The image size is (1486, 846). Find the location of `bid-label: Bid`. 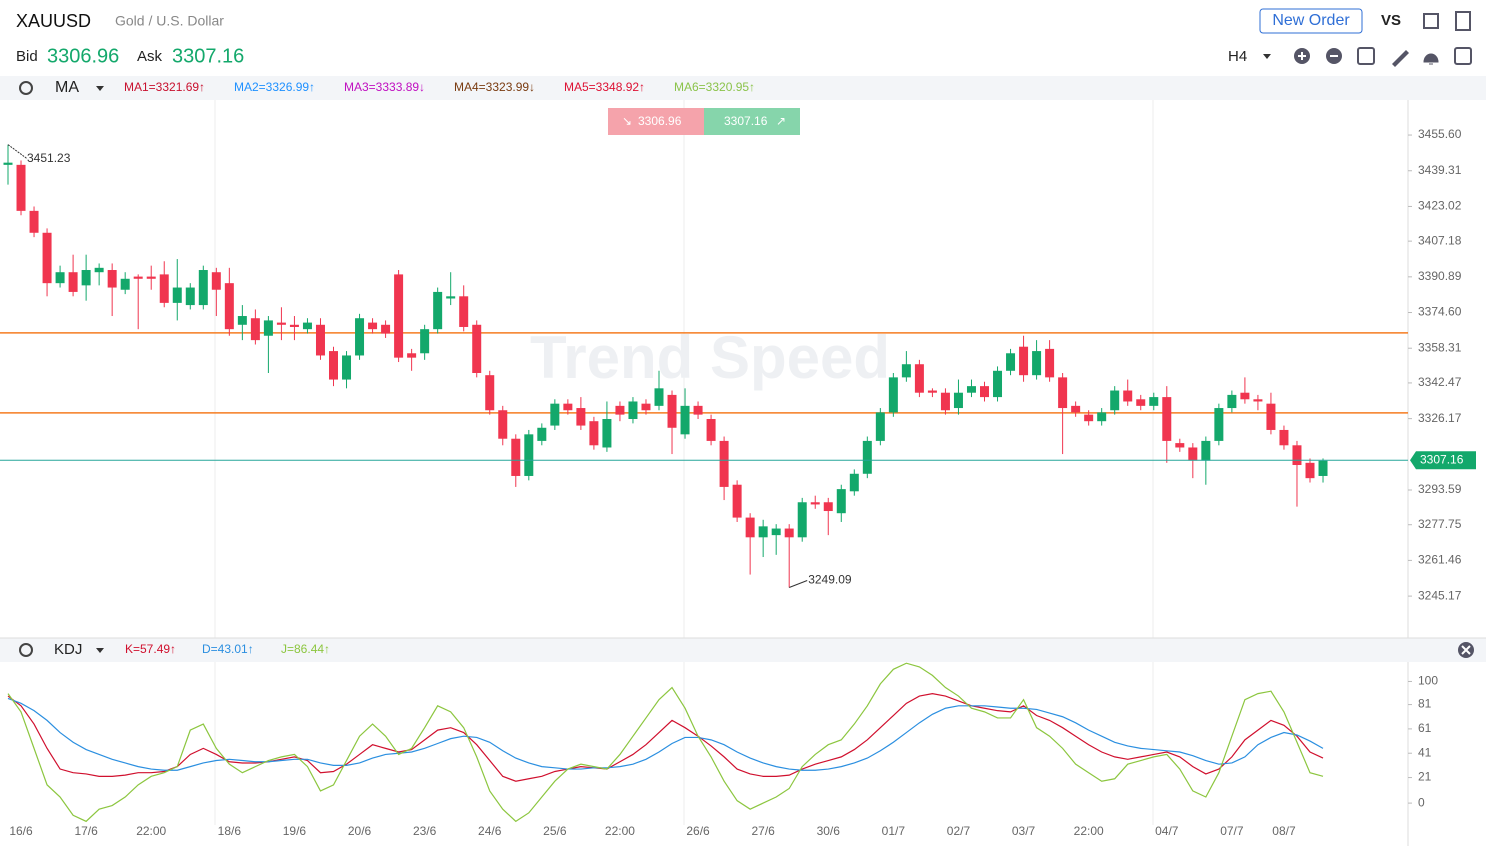

bid-label: Bid is located at coordinates (27, 56).